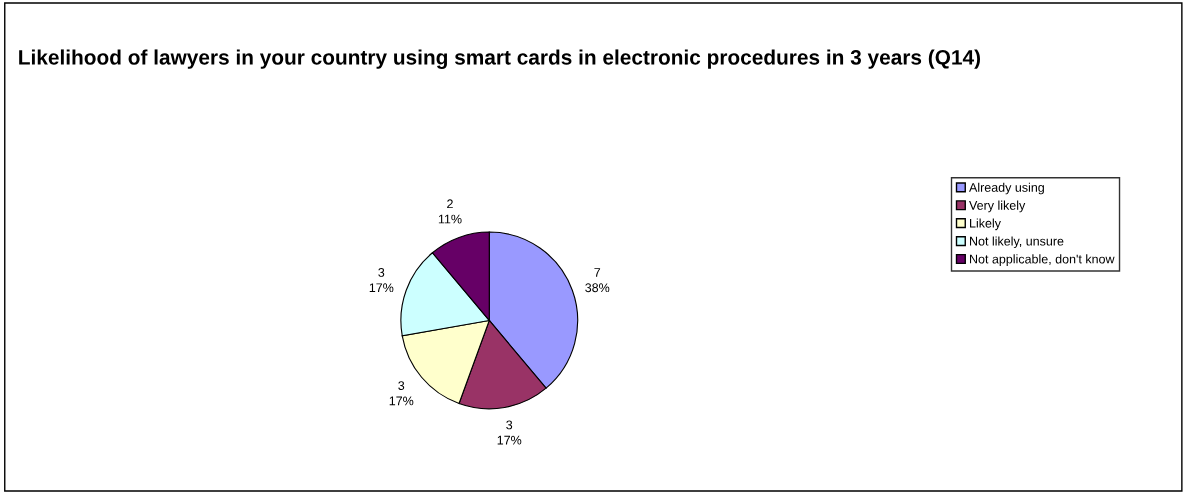 Image resolution: width=1189 pixels, height=493 pixels. Describe the element at coordinates (985, 224) in the screenshot. I see `legend-label: Likely` at that location.